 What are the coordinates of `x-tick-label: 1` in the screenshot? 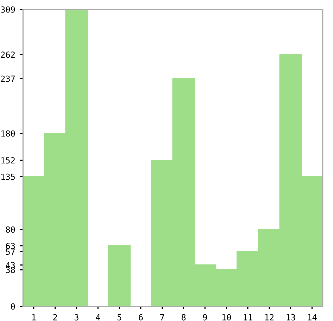 It's located at (34, 317).